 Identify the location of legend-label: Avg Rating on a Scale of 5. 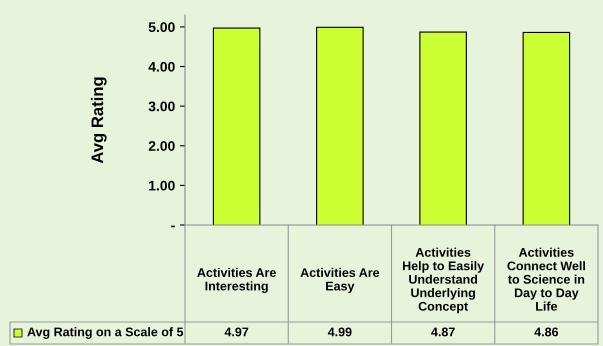
(105, 333).